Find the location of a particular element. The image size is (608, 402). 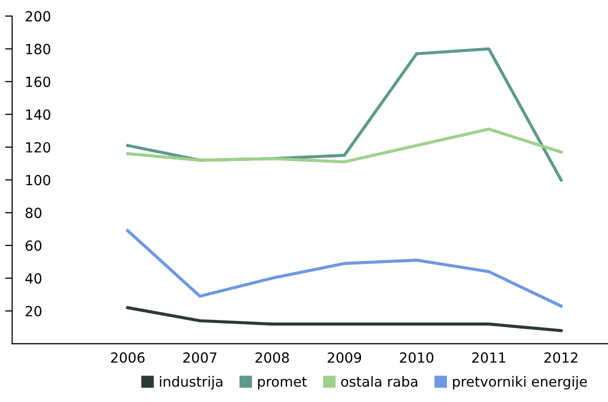

x-tick-label: 2007 is located at coordinates (199, 357).